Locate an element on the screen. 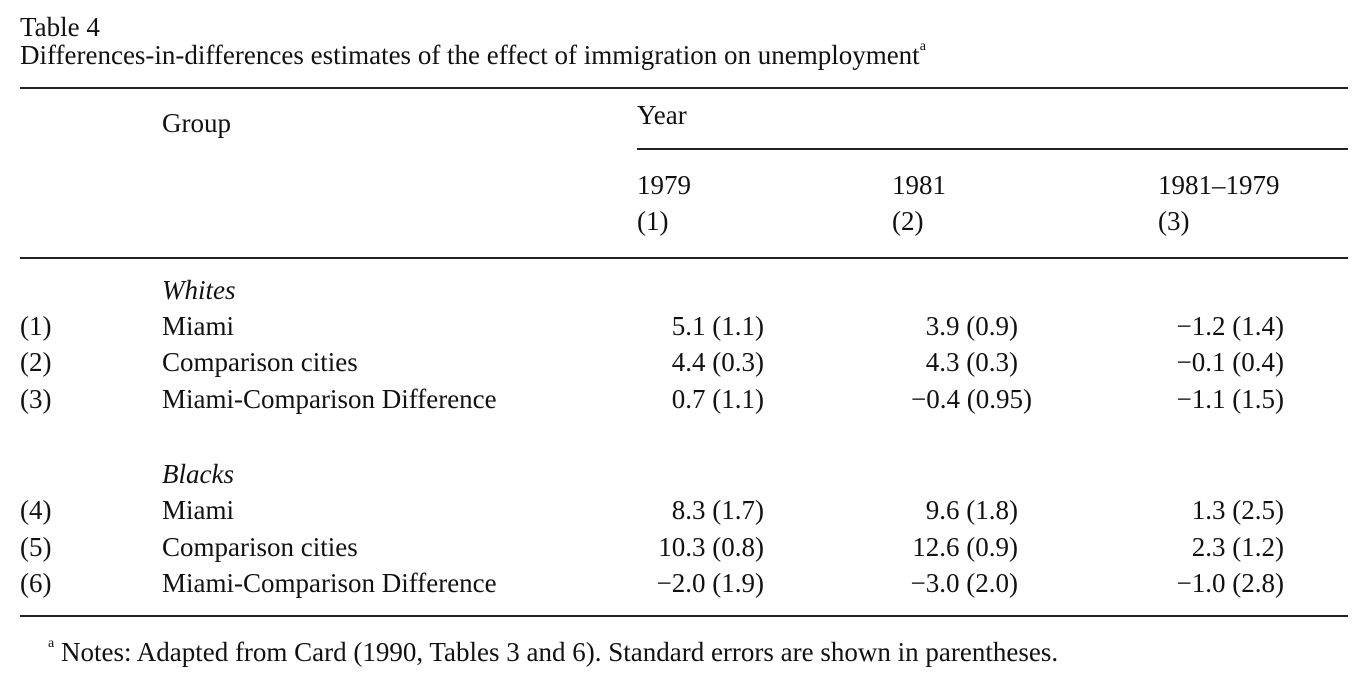 The image size is (1368, 686). cell-1981: 3.9 (0.9) is located at coordinates (971, 326).